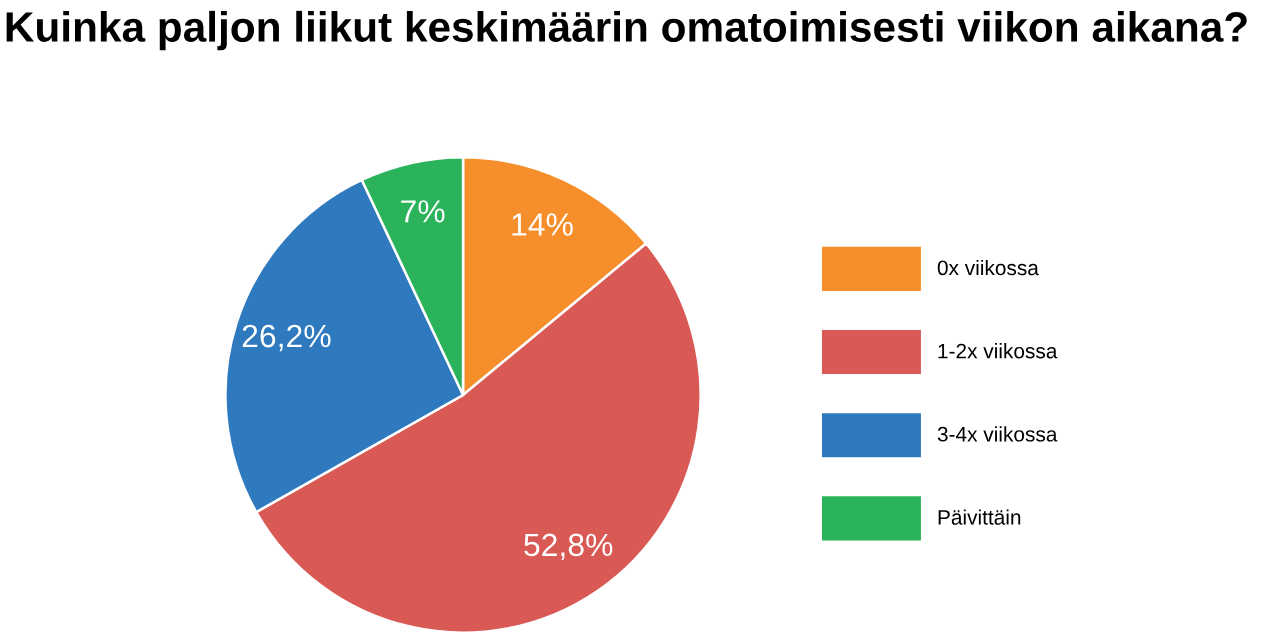  I want to click on data-label: 26,2%, so click(286, 338).